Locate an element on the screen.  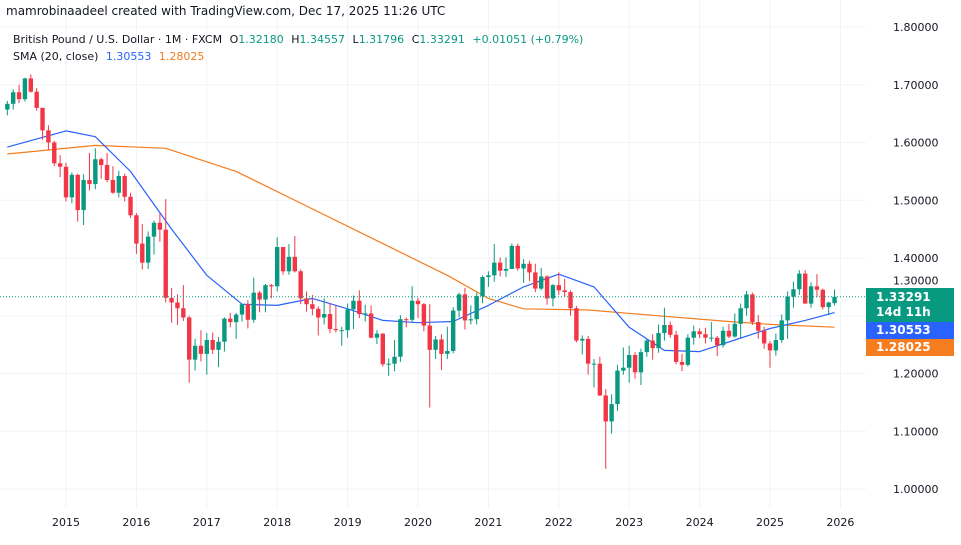
high-value: 1.34557 is located at coordinates (322, 39).